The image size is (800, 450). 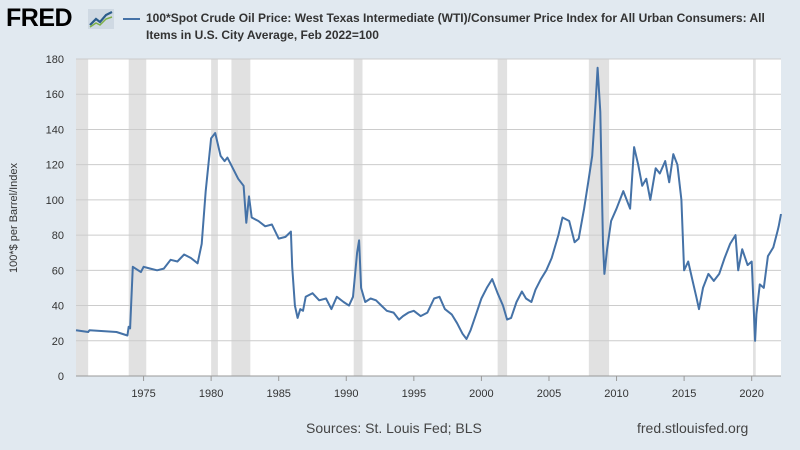 What do you see at coordinates (55, 166) in the screenshot?
I see `y-tick-label: 120` at bounding box center [55, 166].